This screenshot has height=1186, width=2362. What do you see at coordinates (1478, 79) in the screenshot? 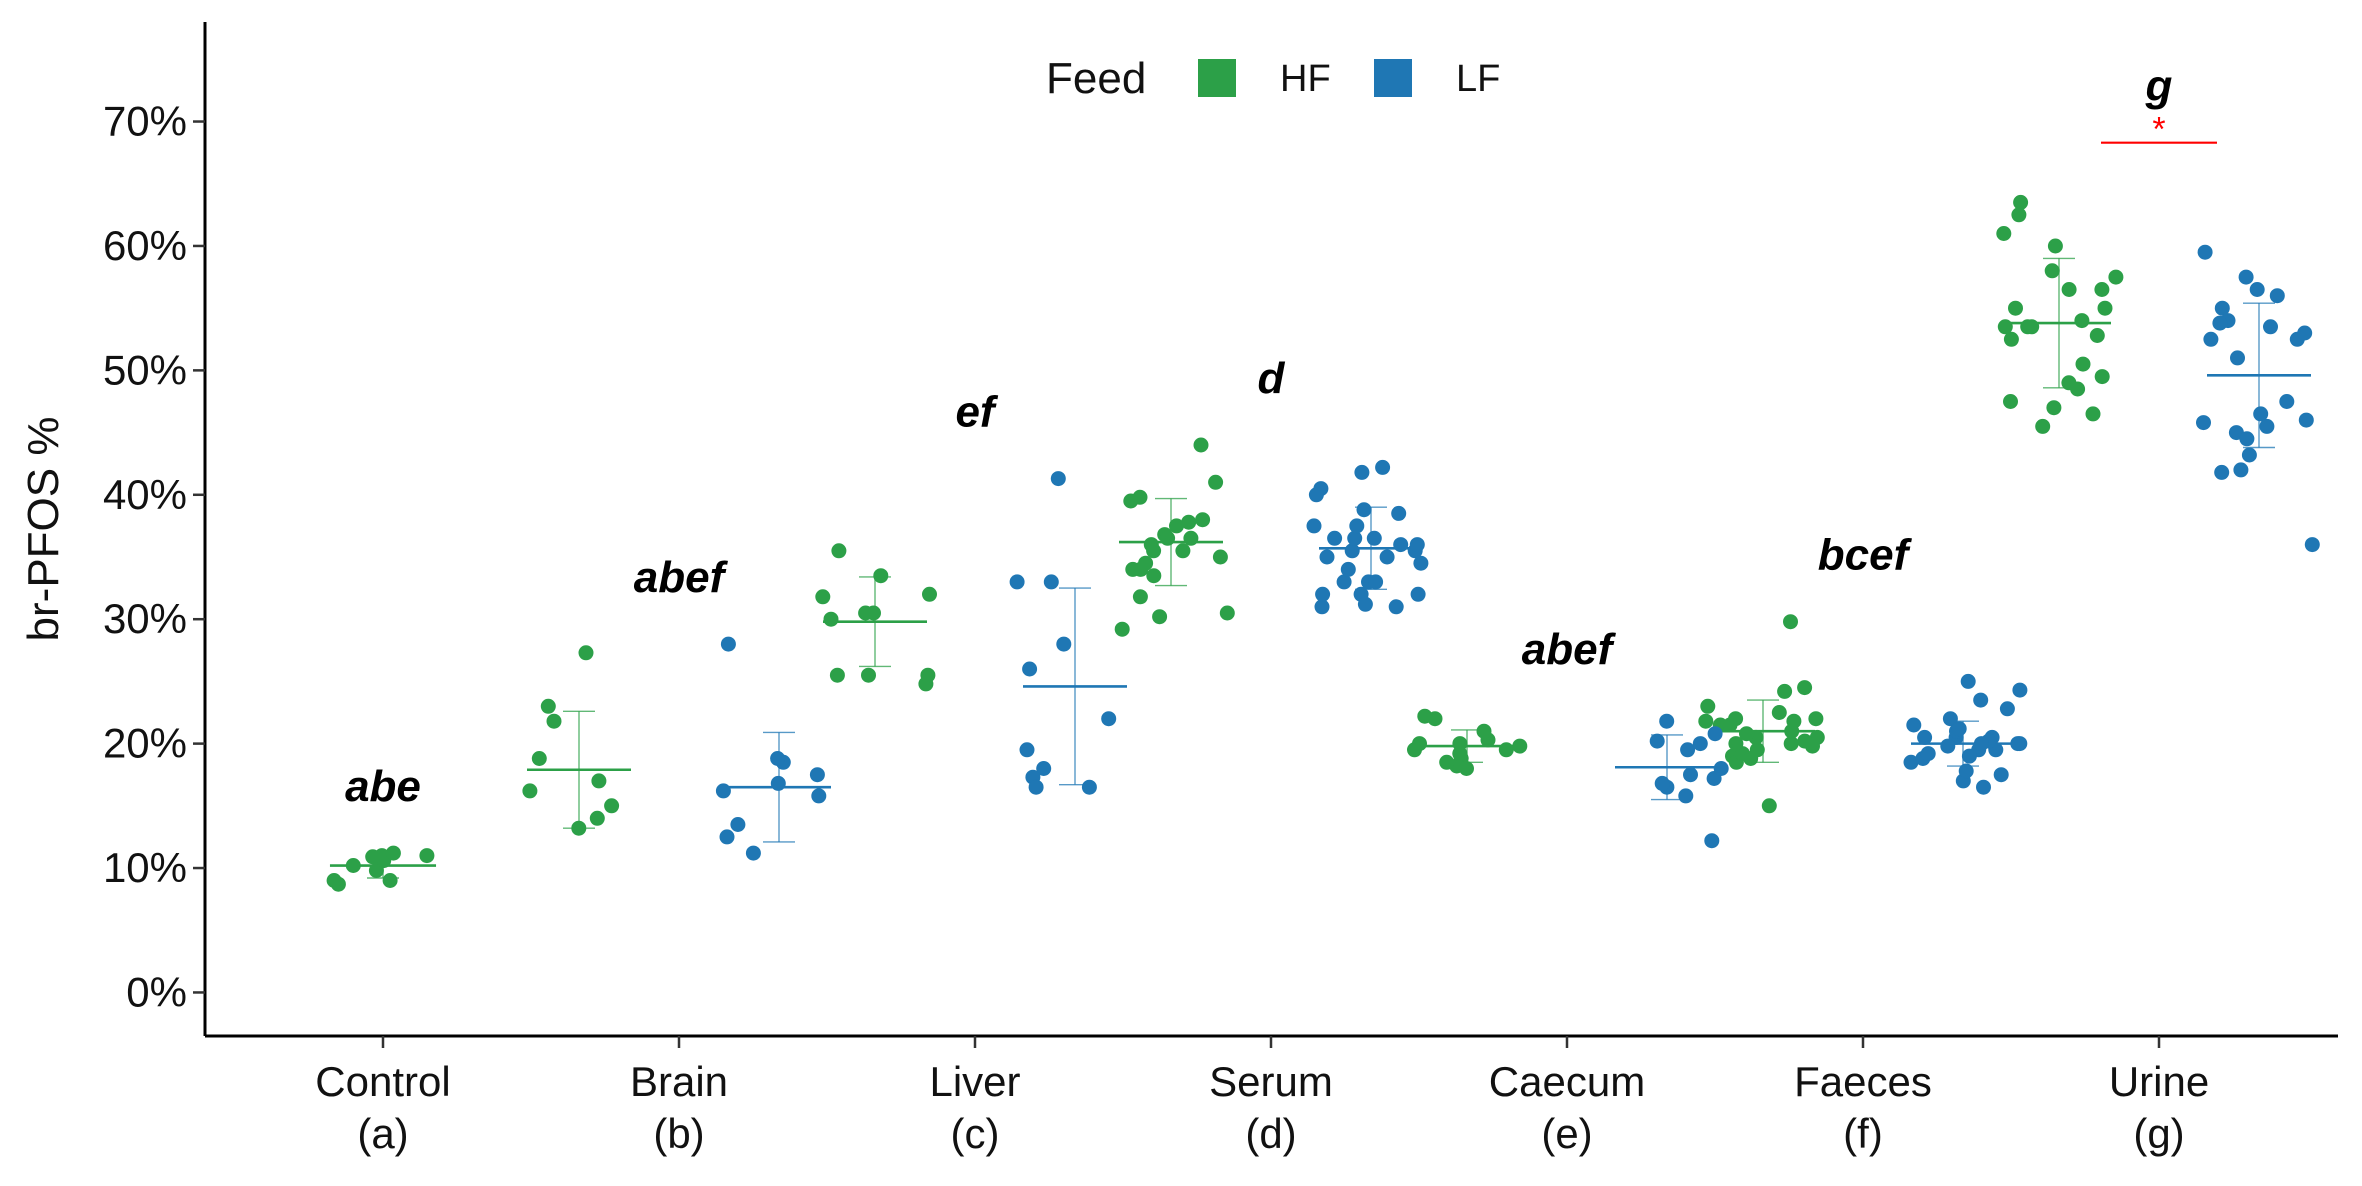
I see `legend-label: LF` at bounding box center [1478, 79].